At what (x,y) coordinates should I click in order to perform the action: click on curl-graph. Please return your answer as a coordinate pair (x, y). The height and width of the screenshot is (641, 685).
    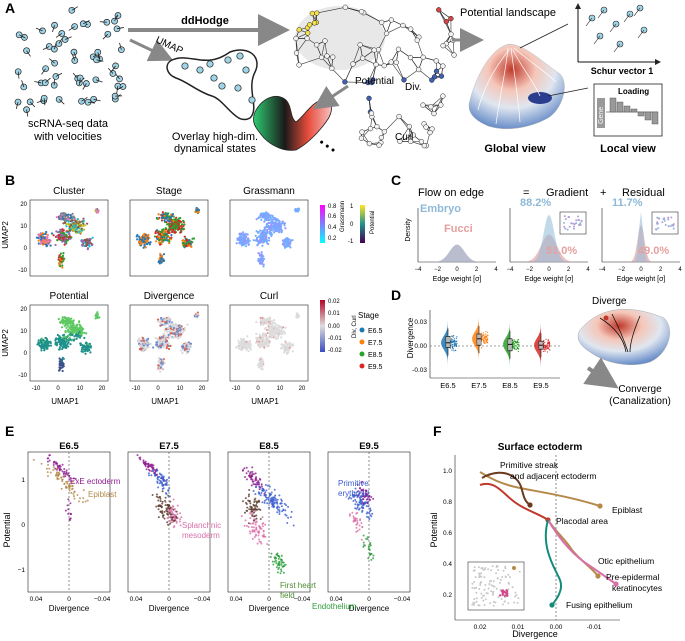
    Looking at the image, I should click on (402, 121).